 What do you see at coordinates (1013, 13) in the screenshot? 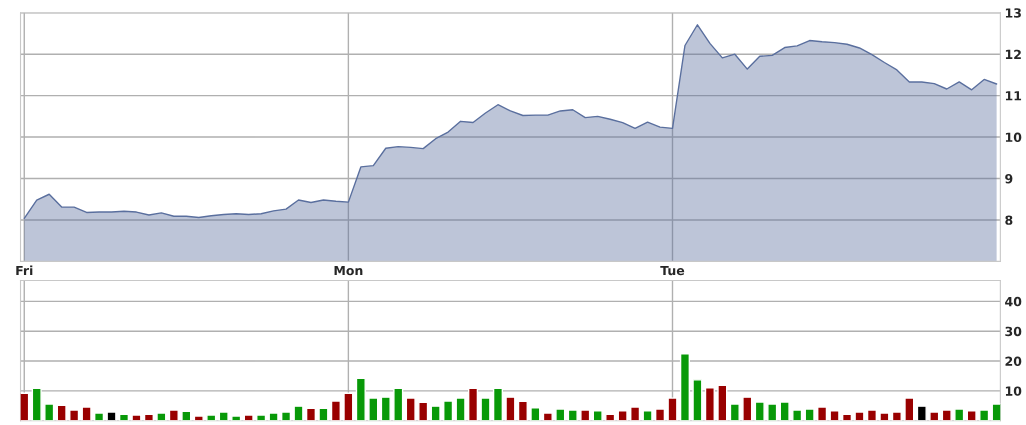
I see `y-tick-label: 13` at bounding box center [1013, 13].